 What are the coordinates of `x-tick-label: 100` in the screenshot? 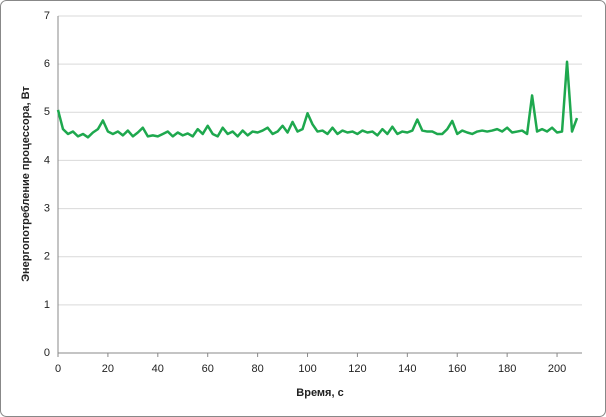 It's located at (307, 369).